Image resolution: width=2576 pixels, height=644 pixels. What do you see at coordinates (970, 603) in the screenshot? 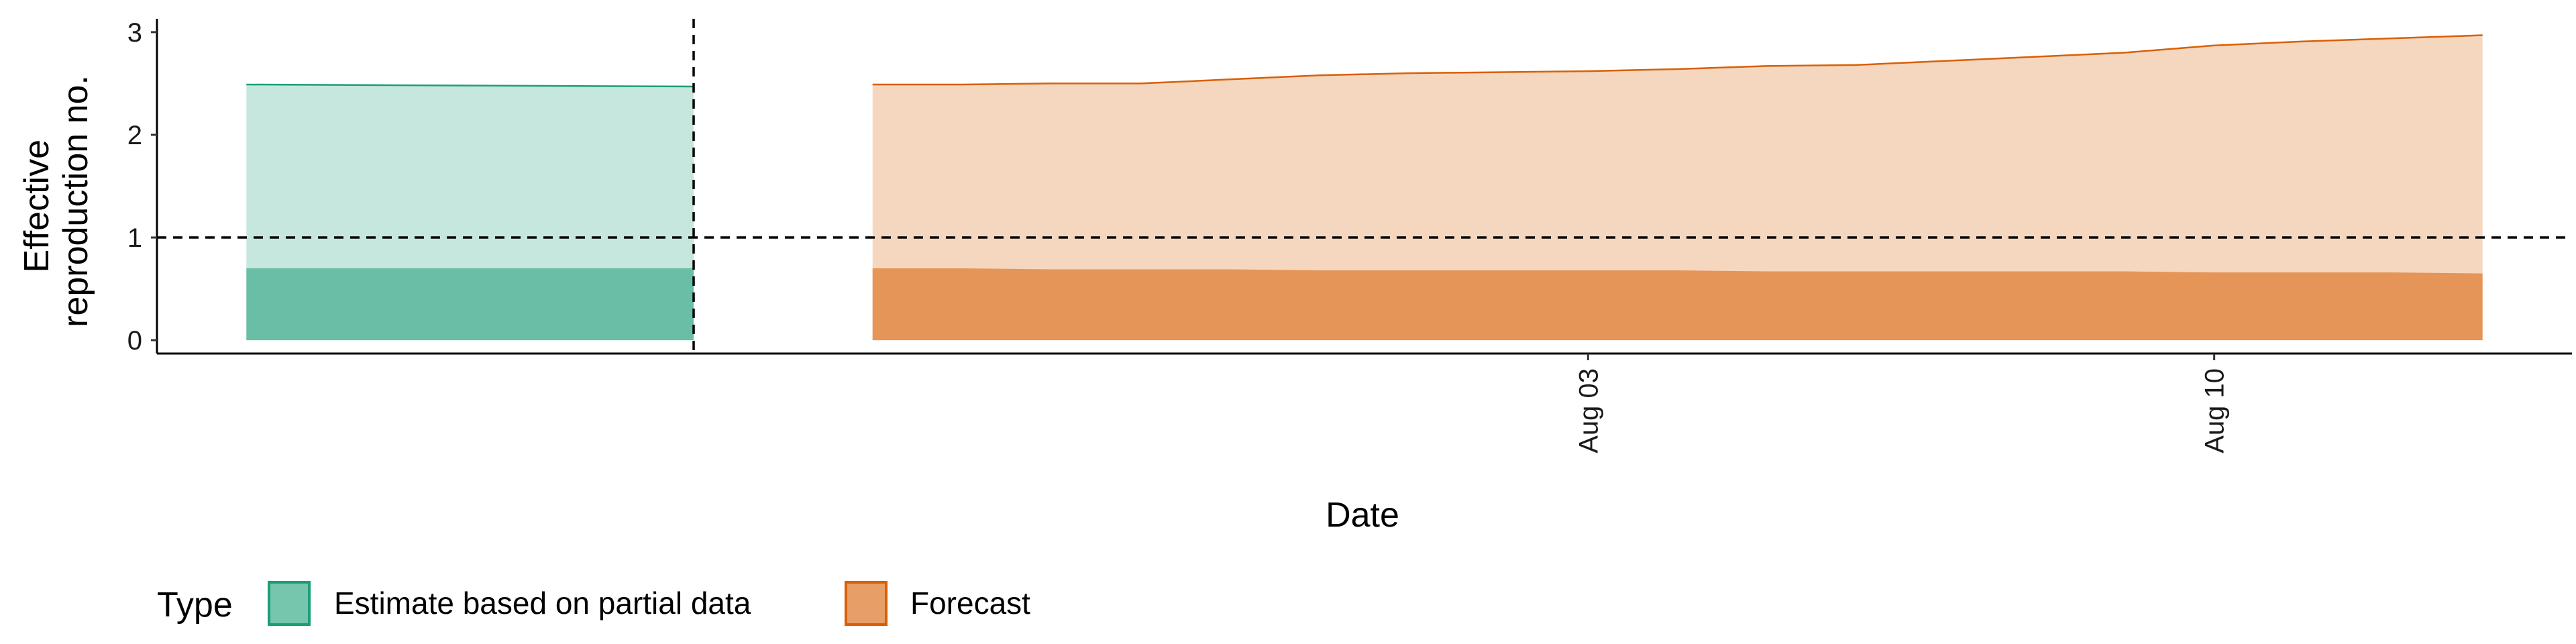
I see `legend-label-forecast: Forecast` at bounding box center [970, 603].